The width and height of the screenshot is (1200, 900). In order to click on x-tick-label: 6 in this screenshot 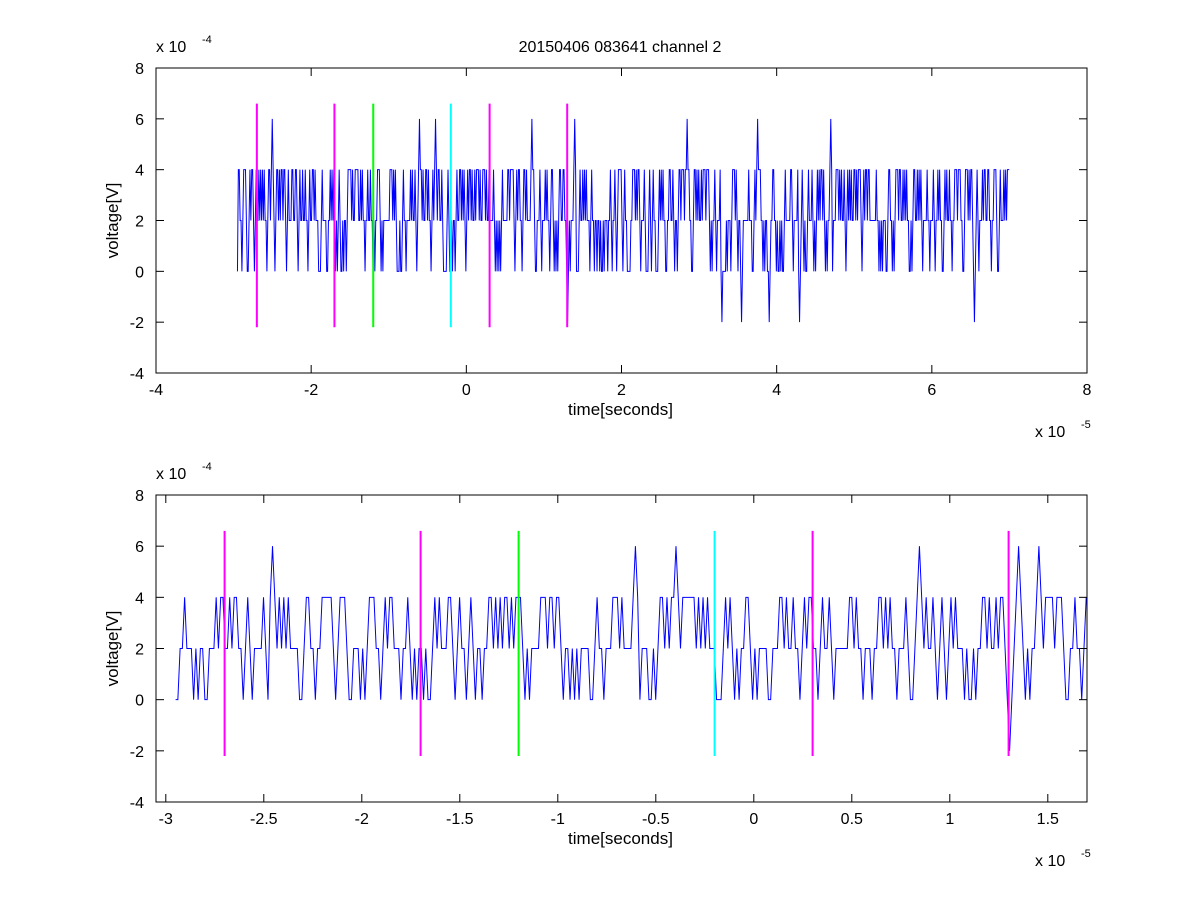, I will do `click(931, 390)`.